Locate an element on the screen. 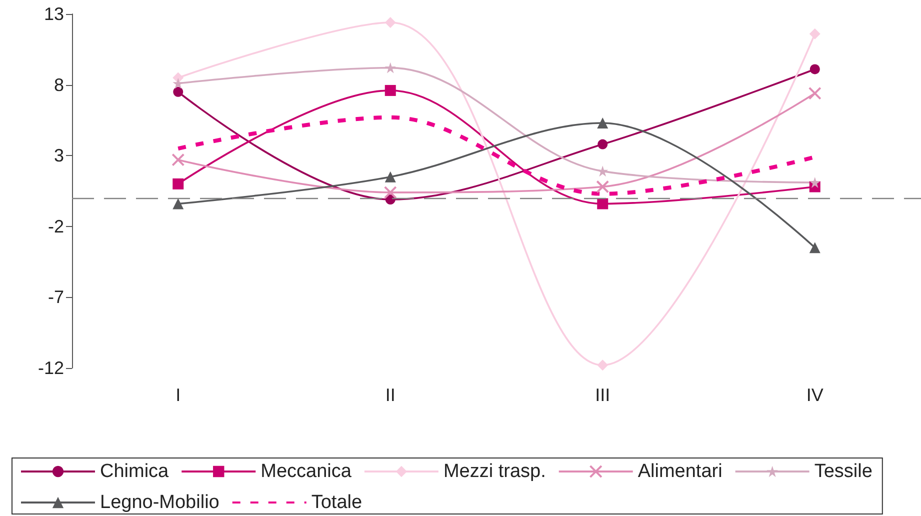 This screenshot has height=516, width=921. legend-label: Meccanica is located at coordinates (306, 471).